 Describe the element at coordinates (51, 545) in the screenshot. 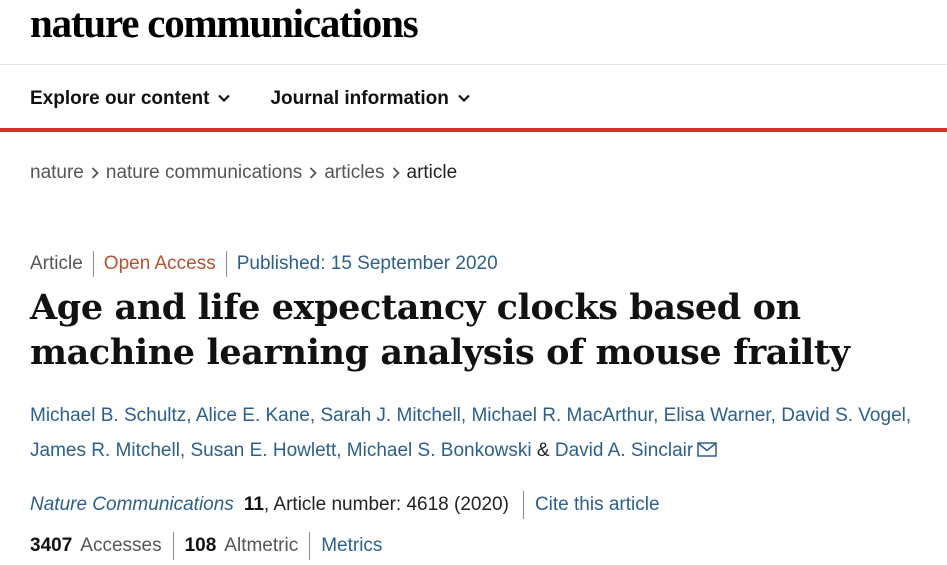

I see `accesses-count: 3407` at that location.